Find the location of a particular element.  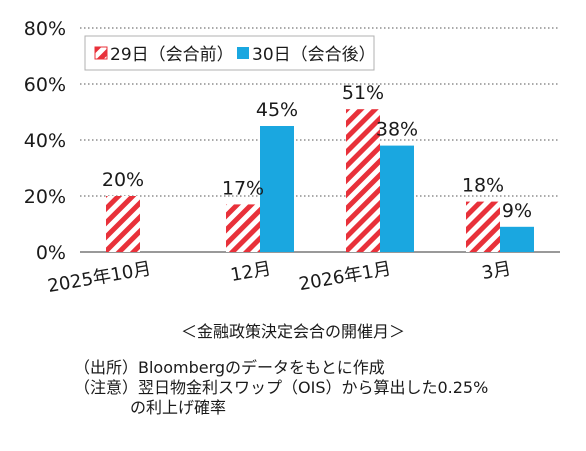

data-label: 45% is located at coordinates (277, 110).